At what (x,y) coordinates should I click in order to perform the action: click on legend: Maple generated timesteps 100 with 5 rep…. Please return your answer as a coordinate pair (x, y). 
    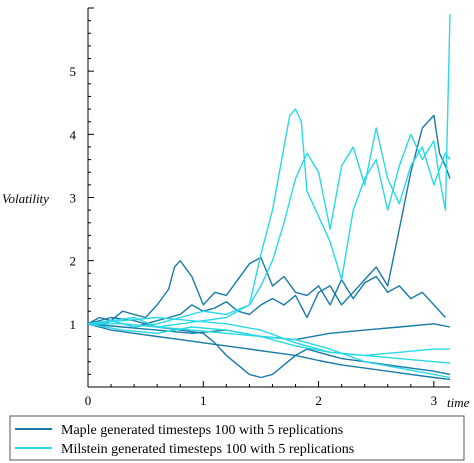
    Looking at the image, I should click on (237, 438).